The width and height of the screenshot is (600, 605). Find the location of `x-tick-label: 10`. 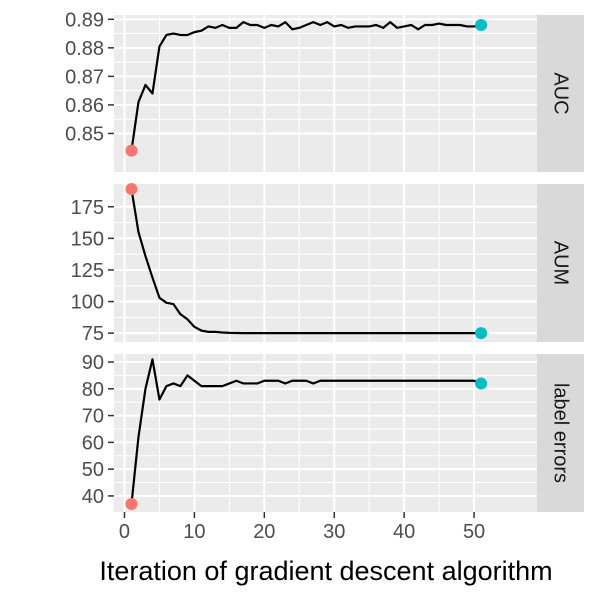

x-tick-label: 10 is located at coordinates (194, 532).